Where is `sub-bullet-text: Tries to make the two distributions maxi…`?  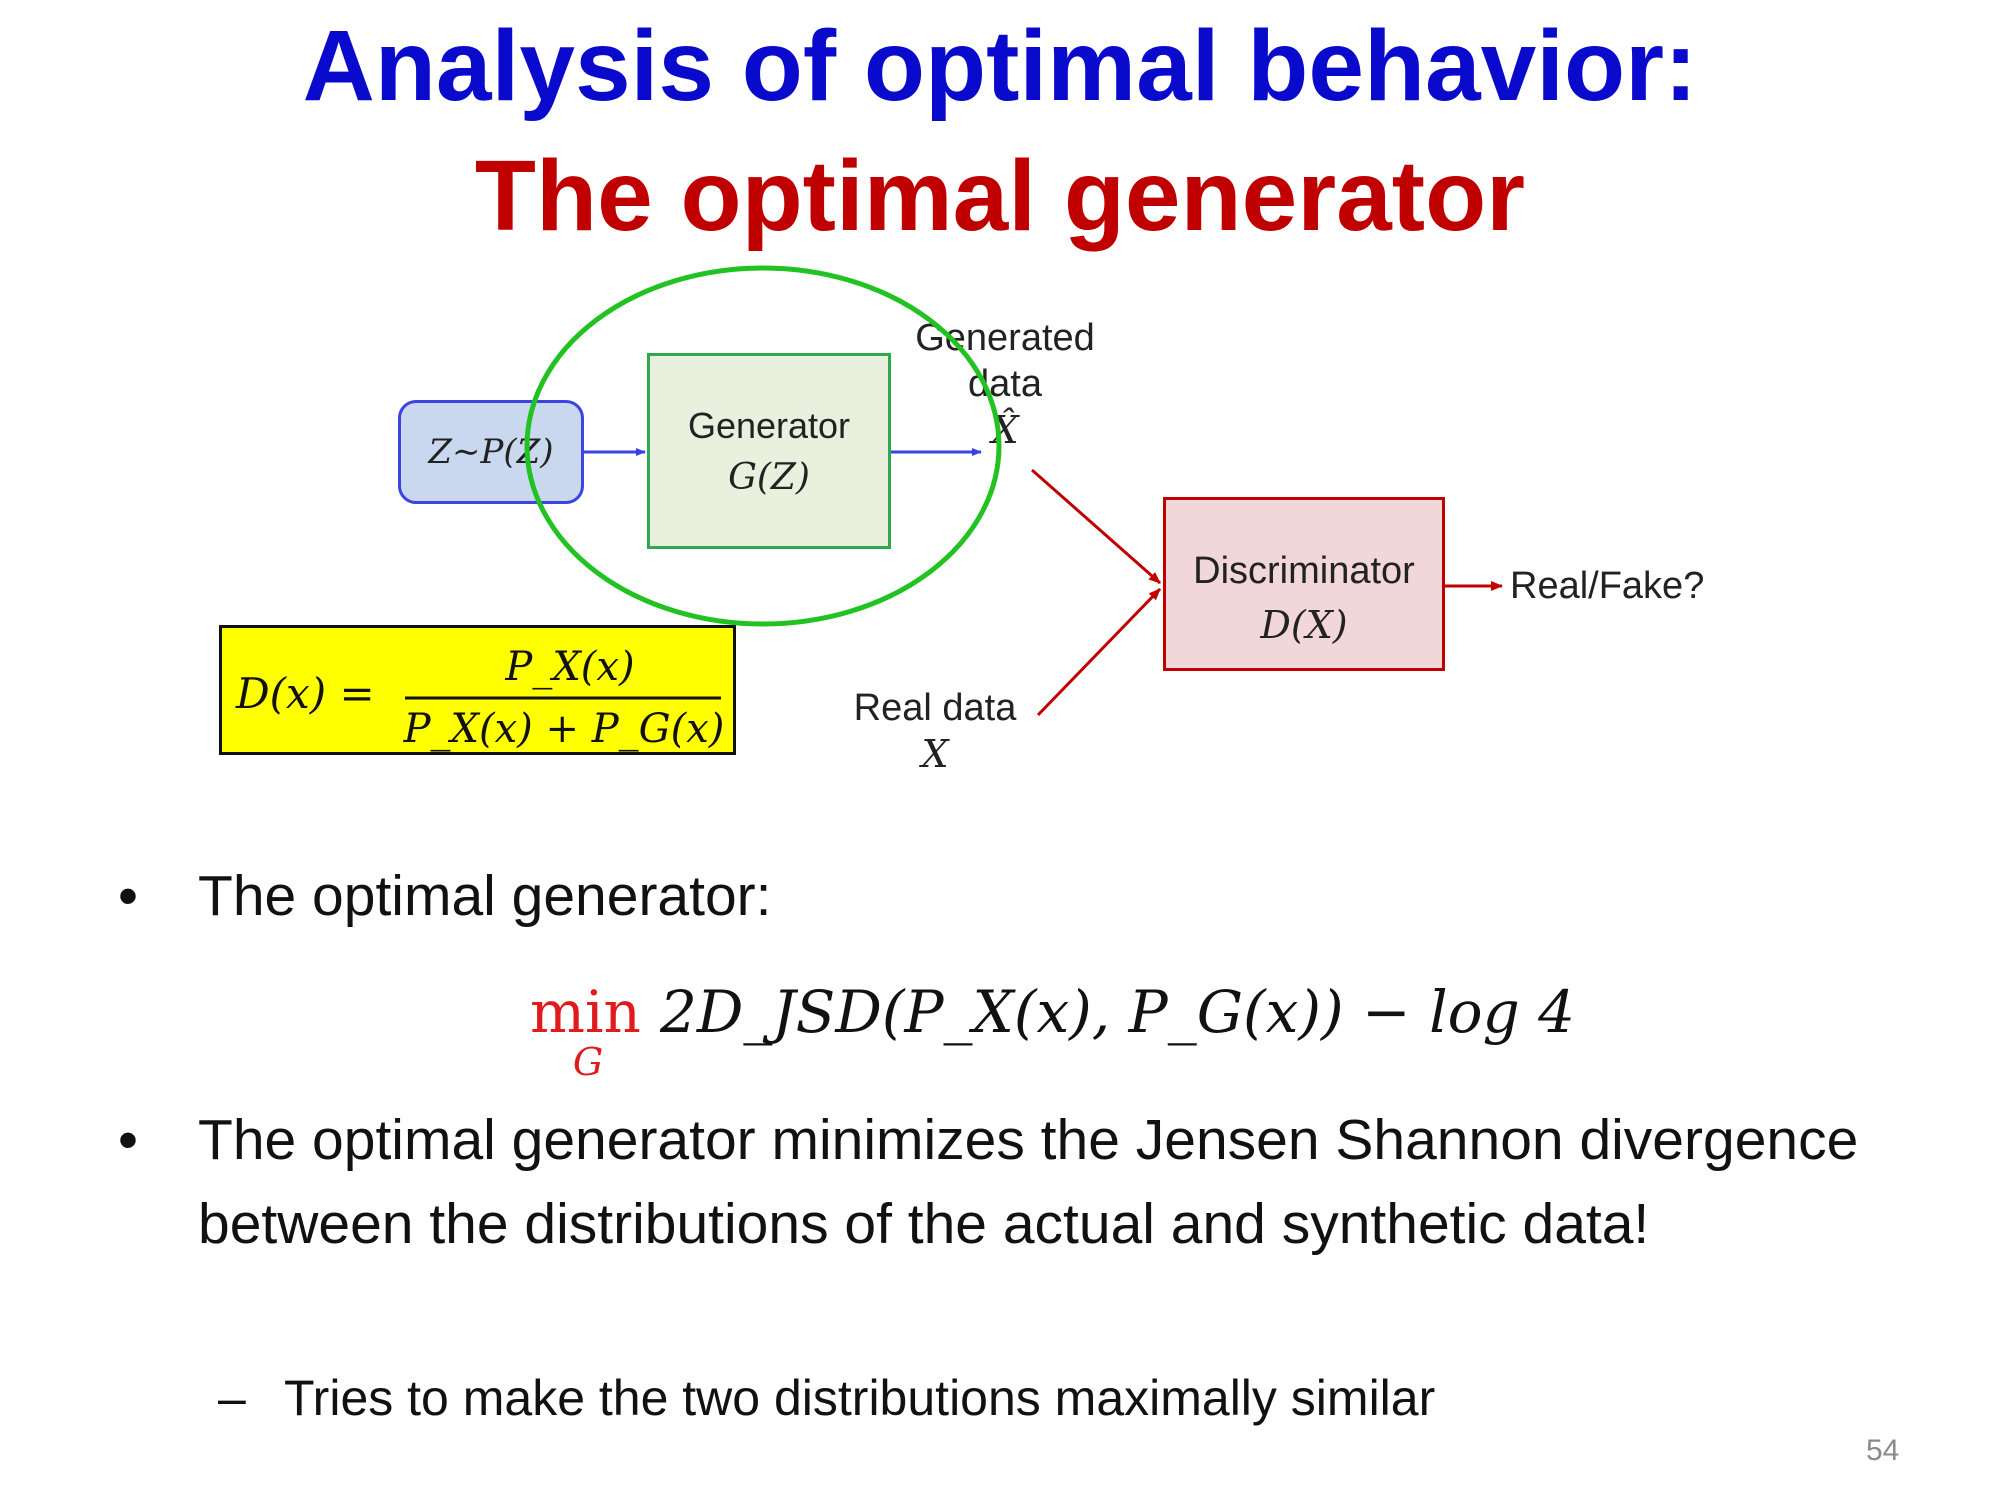 sub-bullet-text: Tries to make the two distributions maxi… is located at coordinates (860, 1398).